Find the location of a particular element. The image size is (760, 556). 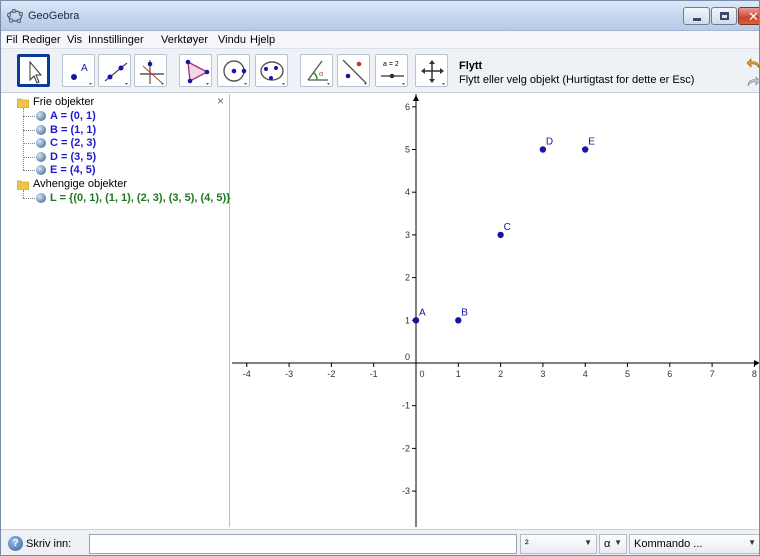

x-tick-label: -3 is located at coordinates (289, 374).